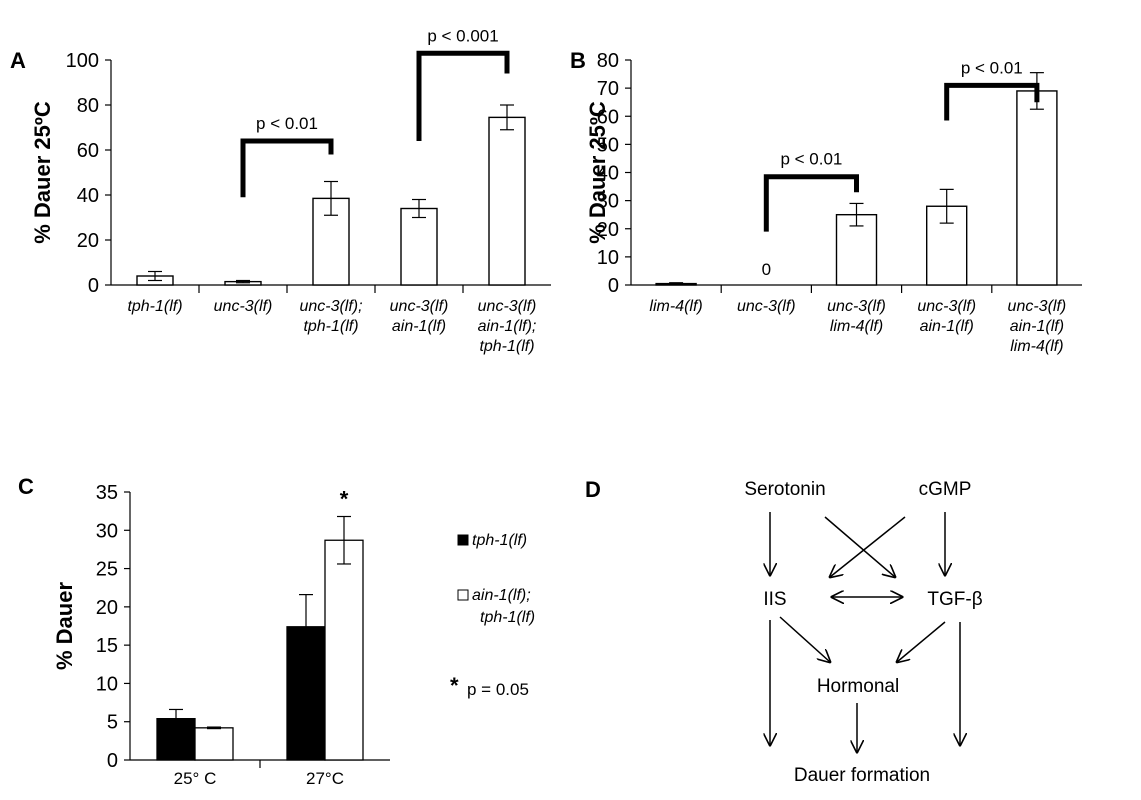 The width and height of the screenshot is (1141, 800). I want to click on panel-label-b: B, so click(578, 60).